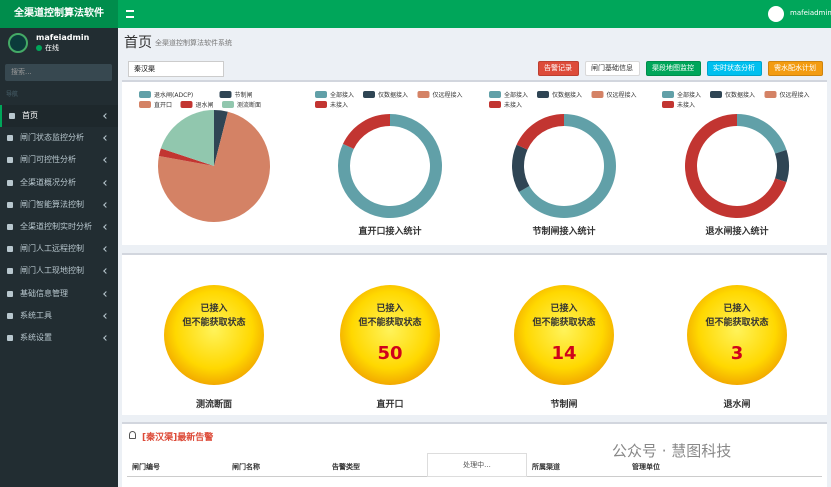 The height and width of the screenshot is (487, 831). I want to click on toolbar-button: 实时状态分析, so click(734, 68).